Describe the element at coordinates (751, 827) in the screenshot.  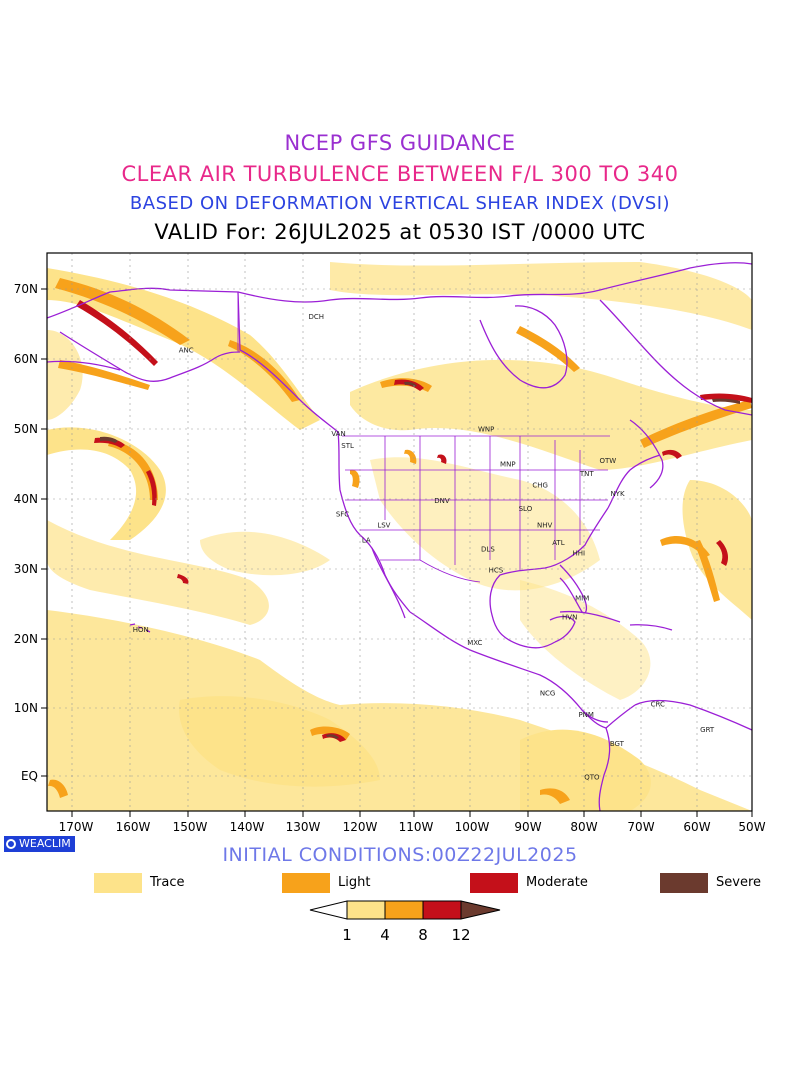
I see `lon-label: 50W` at that location.